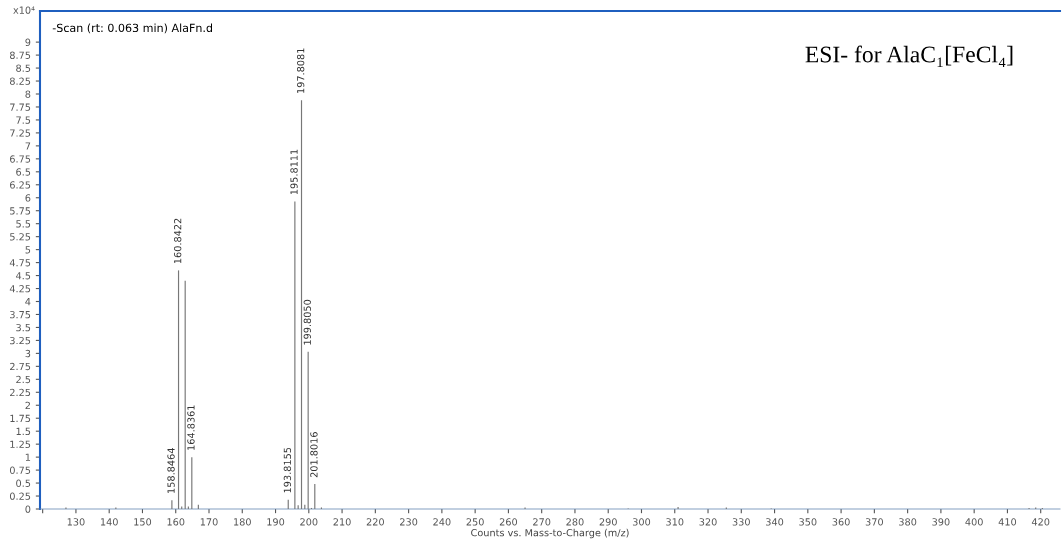 This screenshot has height=541, width=1063. I want to click on y-tick-label: 5.75, so click(20, 211).